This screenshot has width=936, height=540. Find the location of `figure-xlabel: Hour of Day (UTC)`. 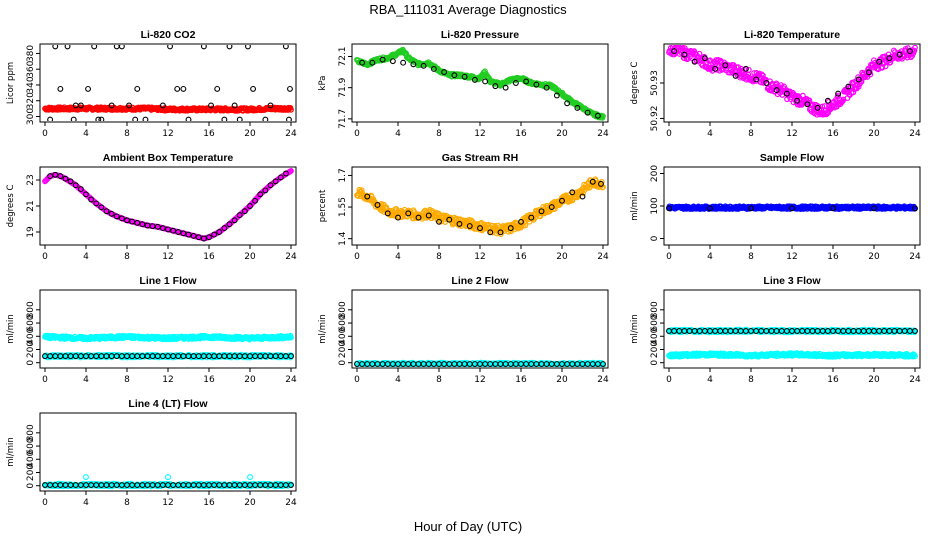

figure-xlabel: Hour of Day (UTC) is located at coordinates (468, 526).